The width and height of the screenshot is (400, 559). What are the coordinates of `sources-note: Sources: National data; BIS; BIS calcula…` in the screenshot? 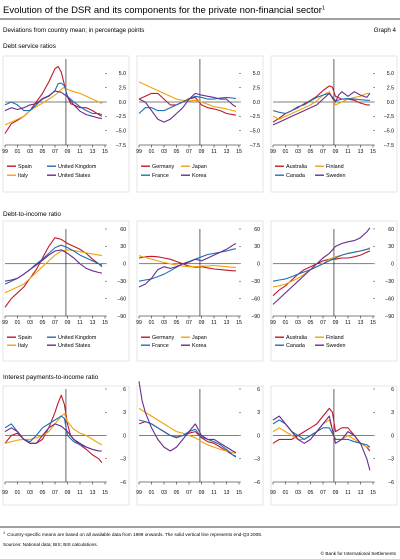 It's located at (50, 544).